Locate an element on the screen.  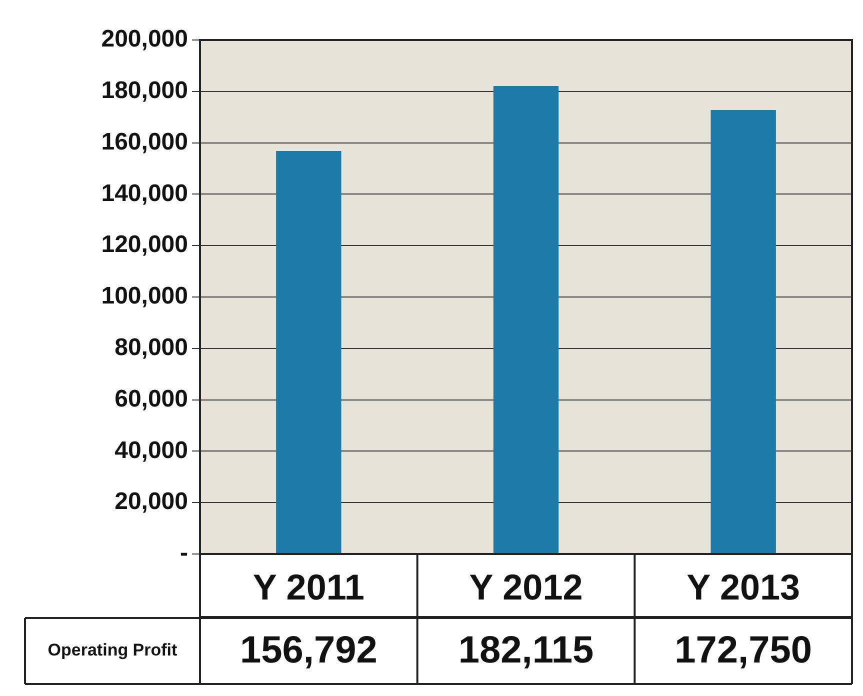
y-tick-label: 60,000 is located at coordinates (151, 398).